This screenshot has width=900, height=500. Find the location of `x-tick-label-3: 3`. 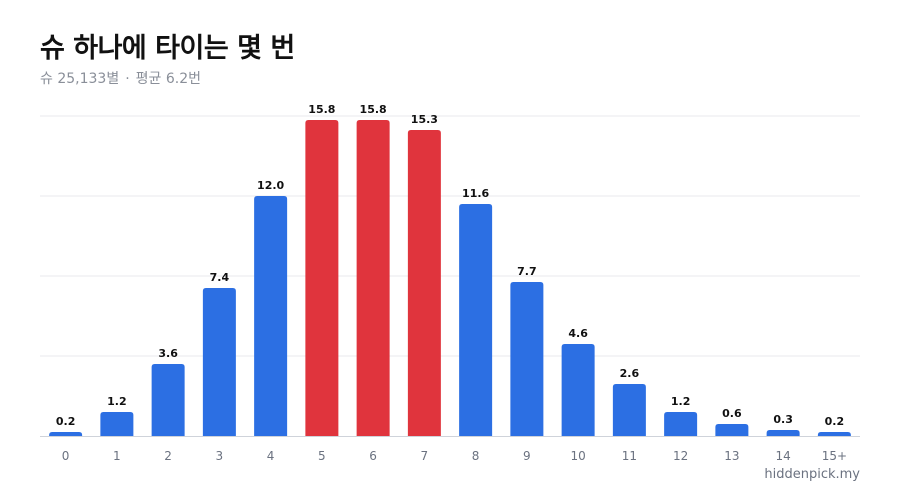

x-tick-label-3: 3 is located at coordinates (220, 456).